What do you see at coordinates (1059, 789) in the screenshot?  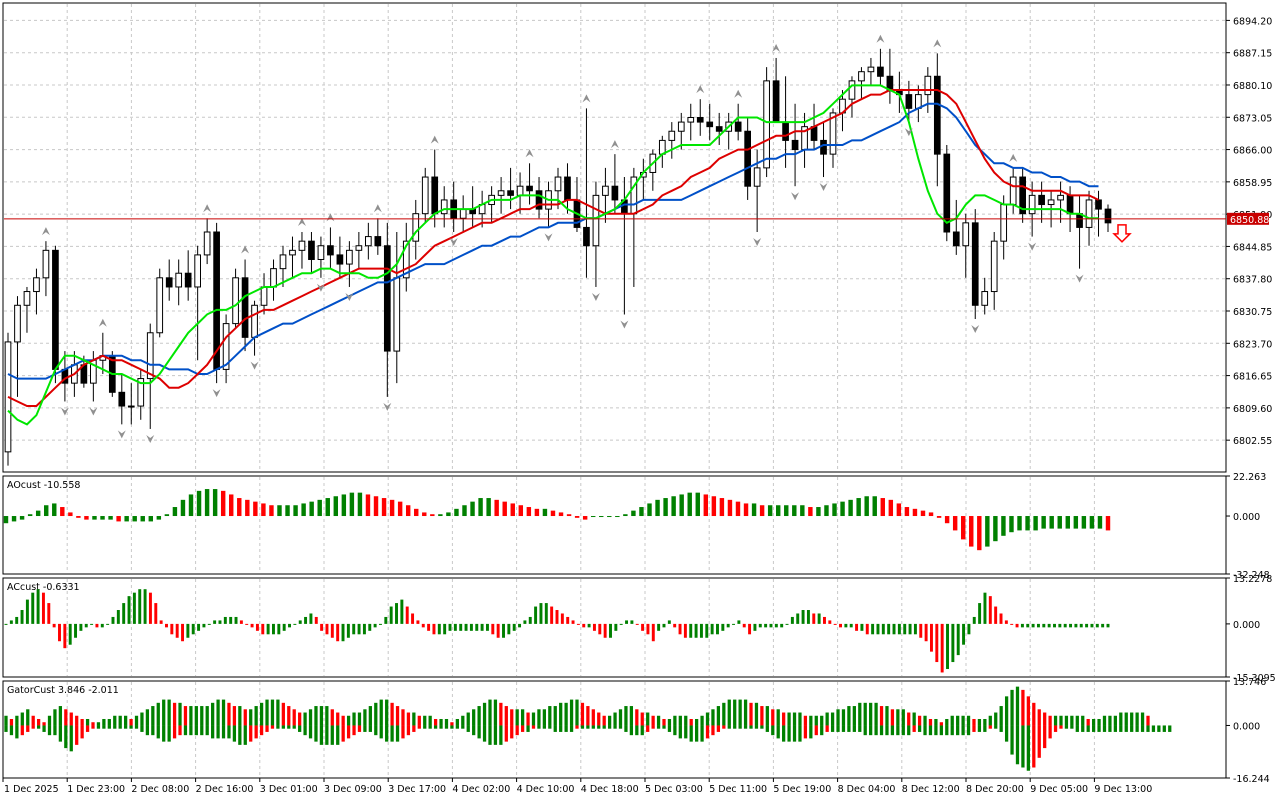 I see `time-axis-label: 9 Dec 05:00` at bounding box center [1059, 789].